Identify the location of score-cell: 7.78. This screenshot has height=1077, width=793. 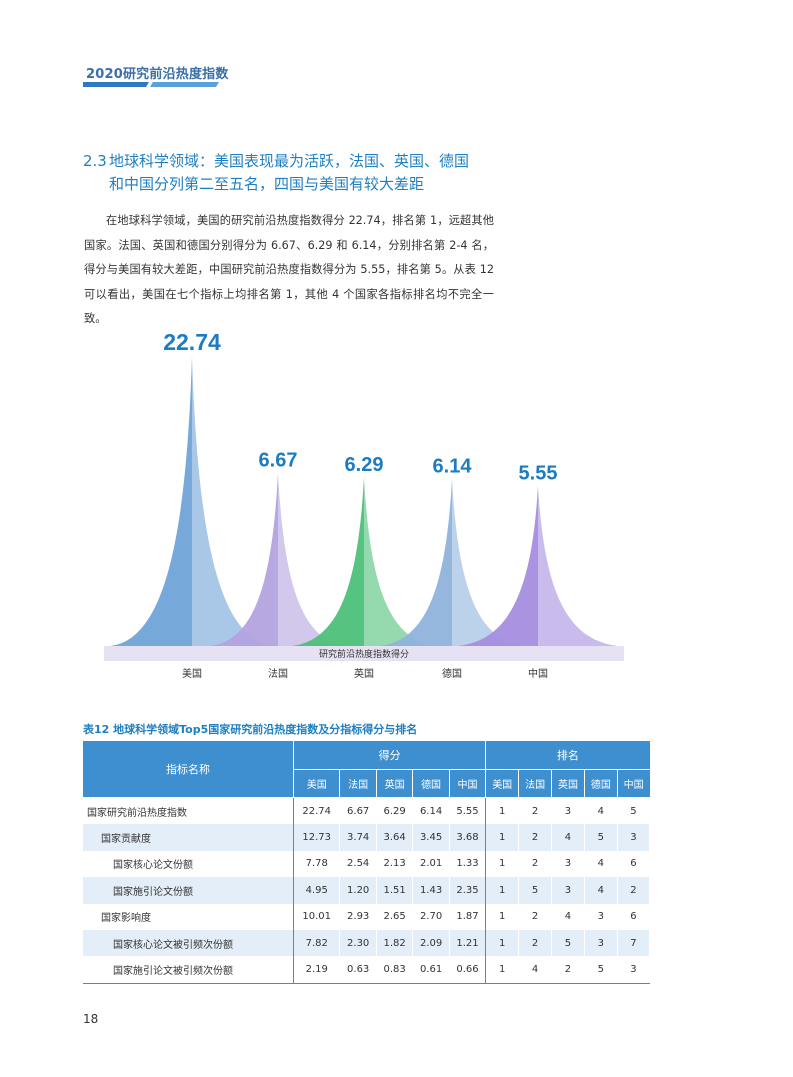
(317, 864).